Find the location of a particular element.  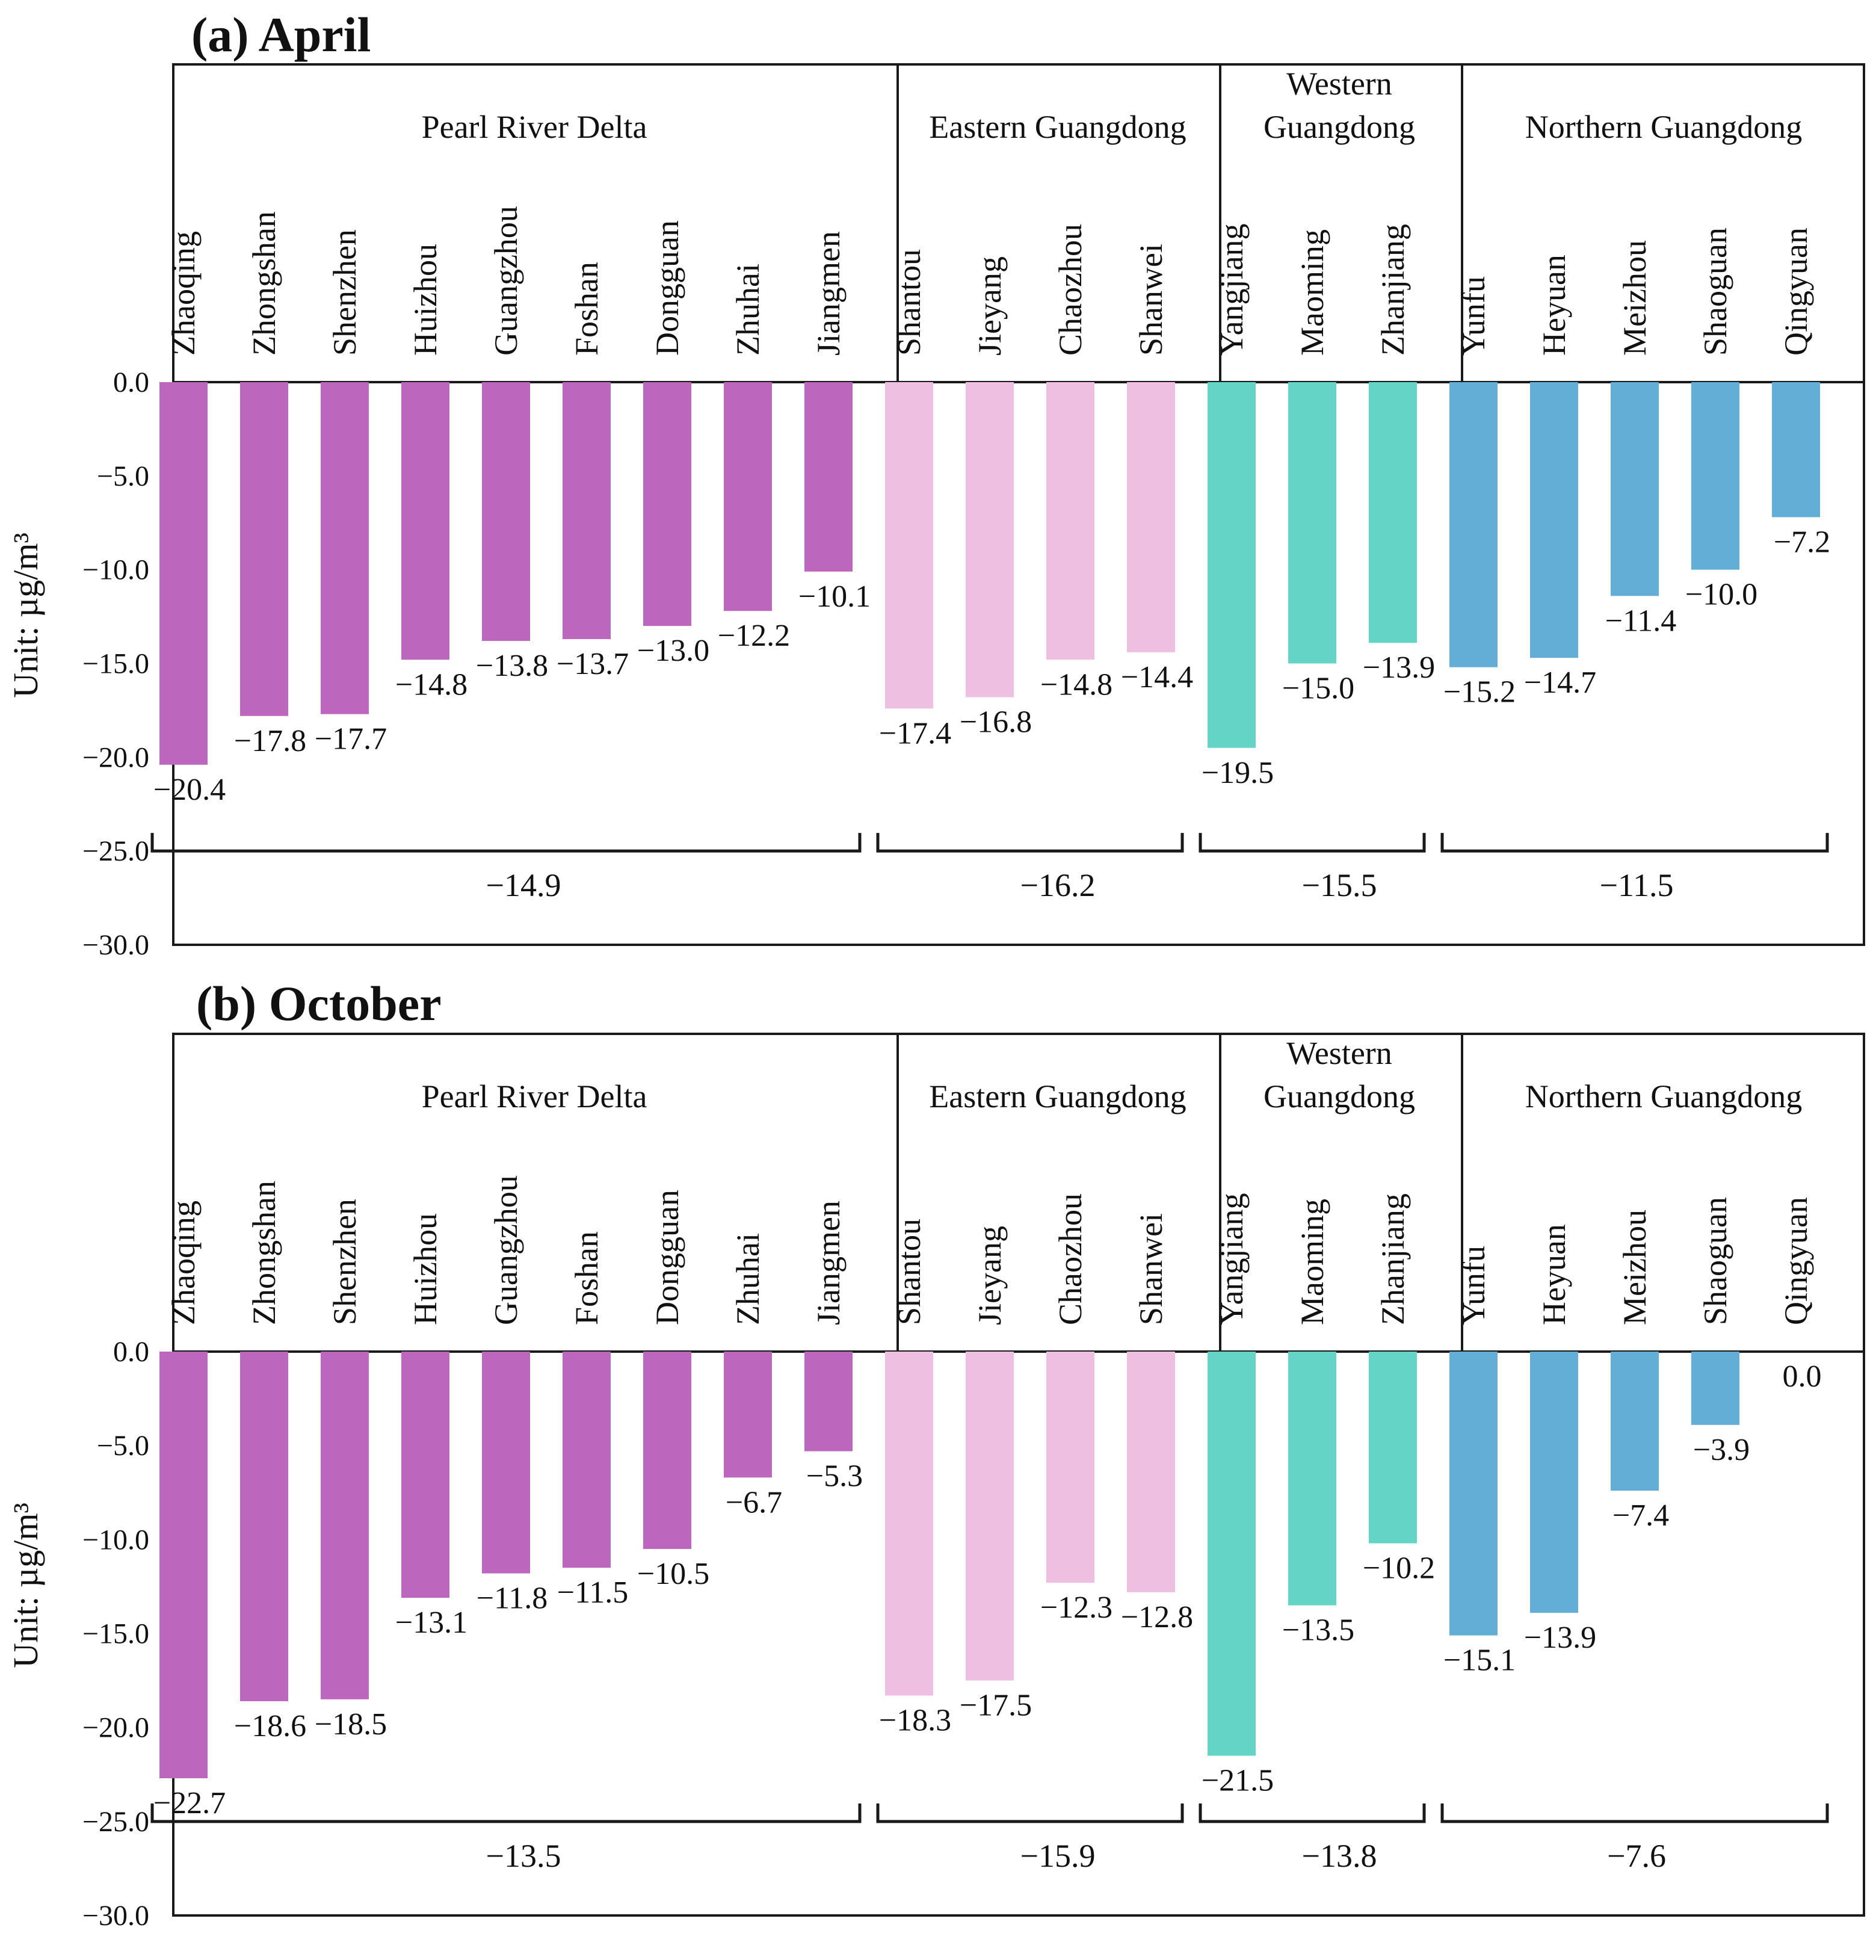

bar-qingyuan is located at coordinates (1796, 450).